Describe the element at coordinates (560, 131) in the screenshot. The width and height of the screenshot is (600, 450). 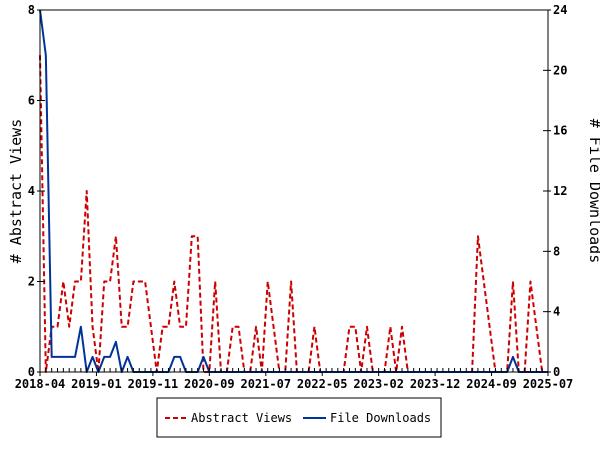
I see `y-right-tick-label: 16` at that location.